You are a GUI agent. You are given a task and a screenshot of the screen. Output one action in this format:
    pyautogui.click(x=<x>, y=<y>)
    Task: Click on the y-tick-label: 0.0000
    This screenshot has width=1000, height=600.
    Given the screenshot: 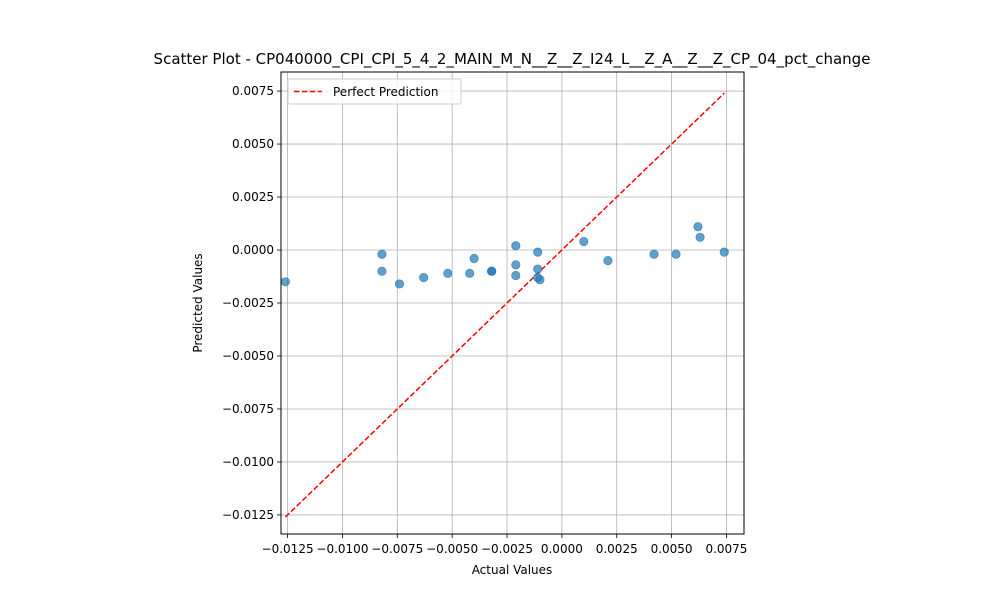 What is the action you would take?
    pyautogui.click(x=253, y=250)
    